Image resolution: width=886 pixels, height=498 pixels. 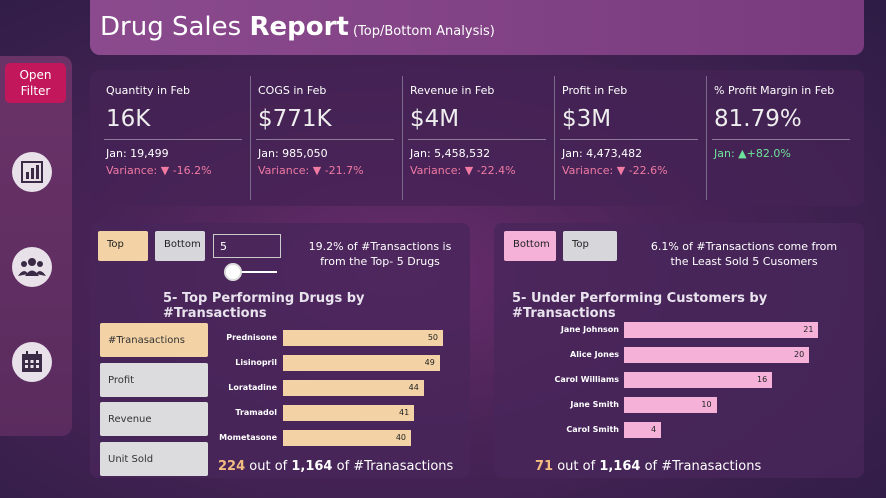 I want to click on kpi-value: 81.79%, so click(x=758, y=119).